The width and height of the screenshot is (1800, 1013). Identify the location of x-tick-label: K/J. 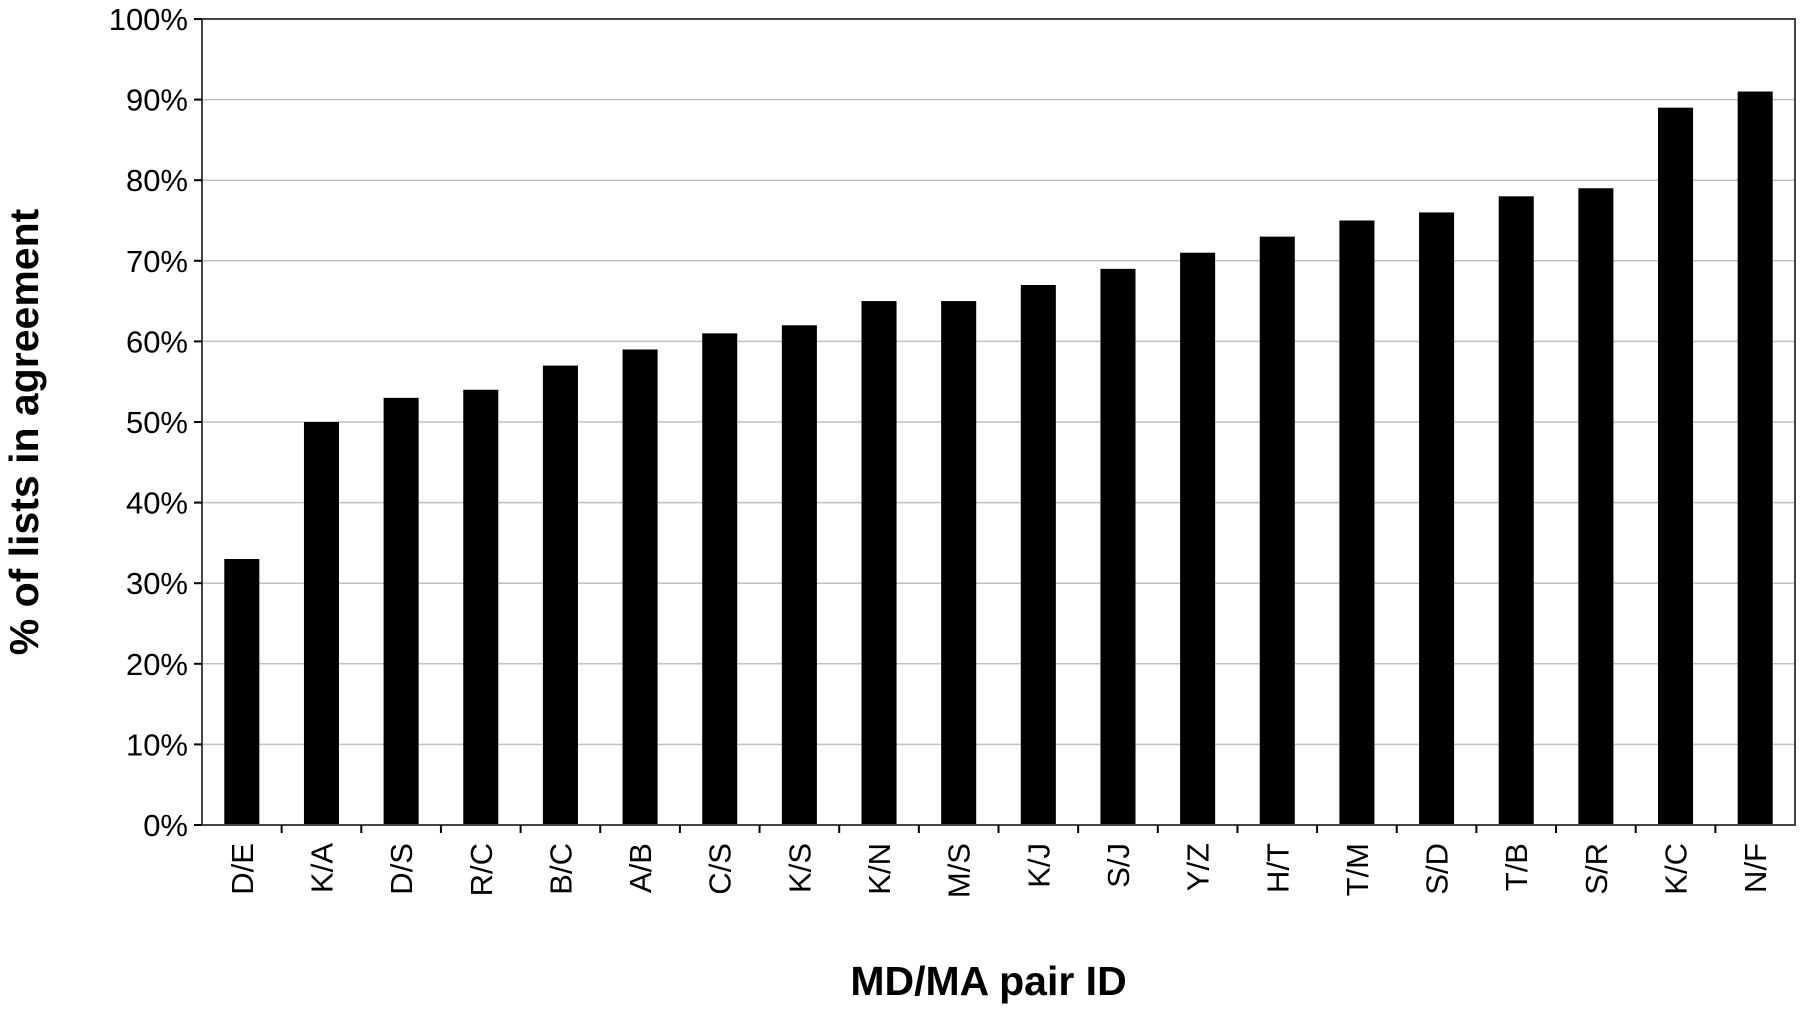
(1038, 865).